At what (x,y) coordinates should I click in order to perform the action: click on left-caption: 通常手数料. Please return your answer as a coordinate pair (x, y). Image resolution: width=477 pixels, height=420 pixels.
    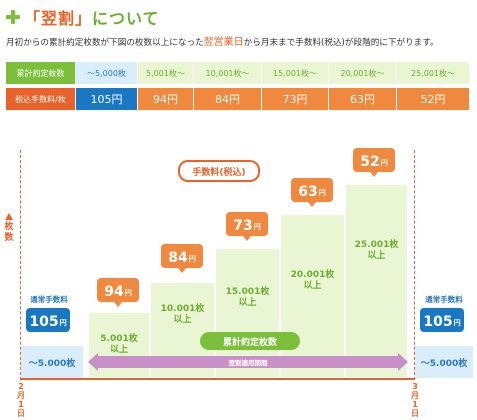
    Looking at the image, I should click on (49, 299).